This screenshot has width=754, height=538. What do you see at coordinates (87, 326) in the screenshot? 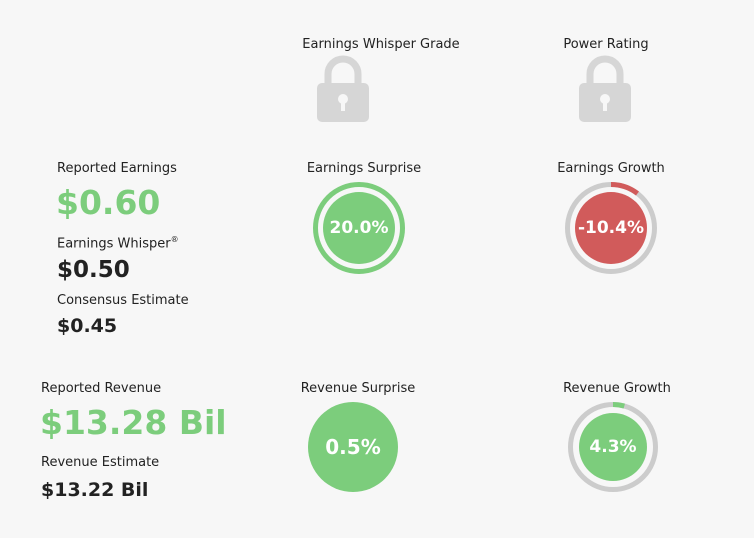
I see `consensus-estimate-value: $0.45` at bounding box center [87, 326].